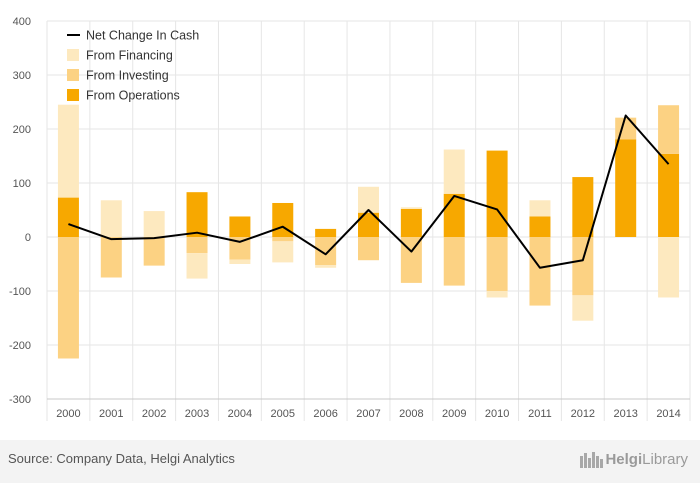  I want to click on legend-label: From Operations, so click(133, 96).